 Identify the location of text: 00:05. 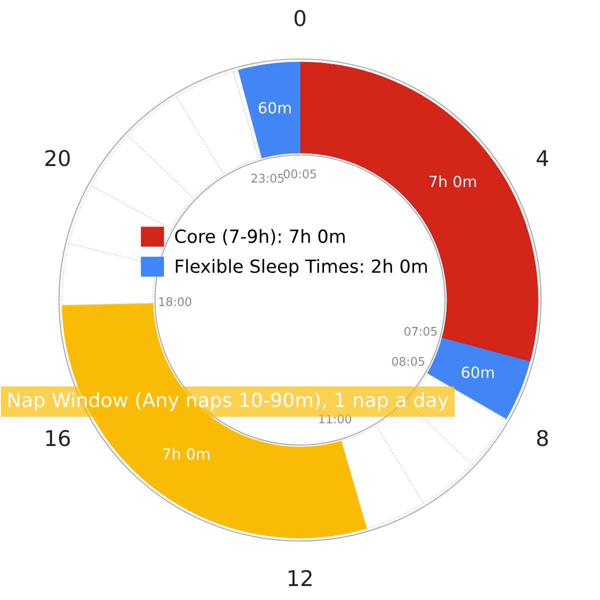
(300, 173).